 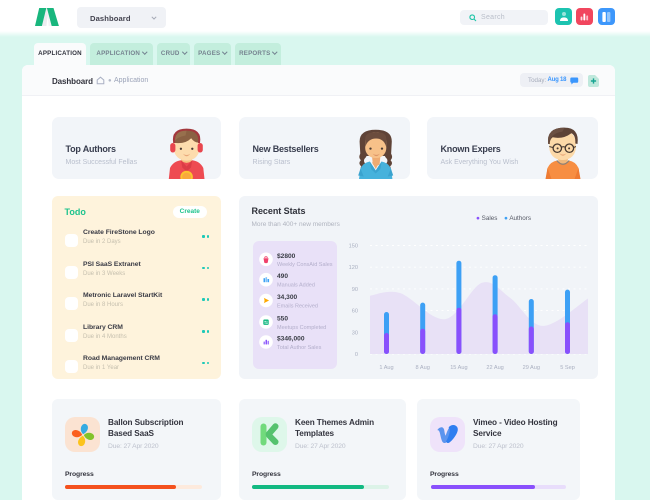 What do you see at coordinates (299, 348) in the screenshot?
I see `svg-text: Total Author Sales` at bounding box center [299, 348].